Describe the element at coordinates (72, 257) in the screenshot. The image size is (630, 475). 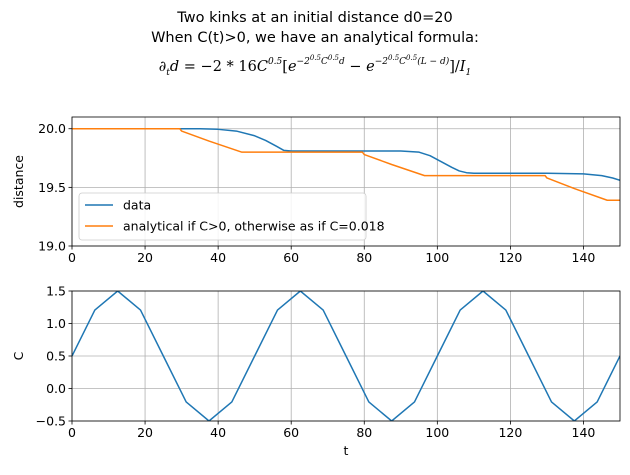
I see `top-x-tick-label: 0` at that location.